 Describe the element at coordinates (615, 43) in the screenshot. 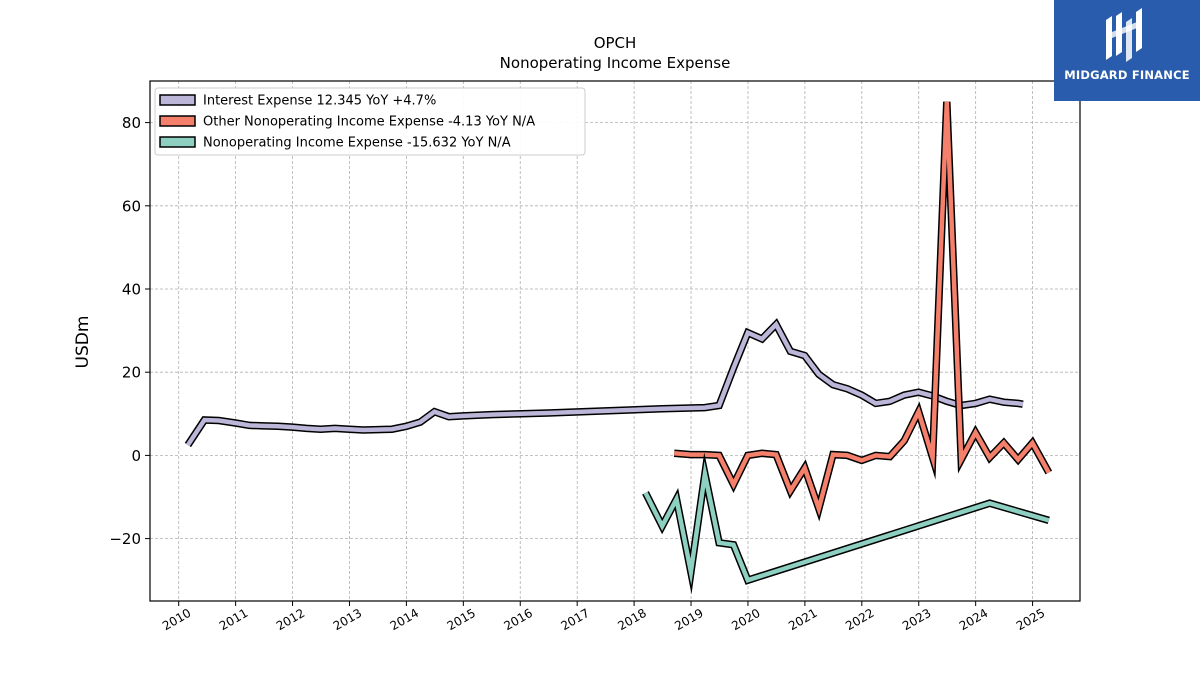

I see `chart-title: OPCH` at that location.